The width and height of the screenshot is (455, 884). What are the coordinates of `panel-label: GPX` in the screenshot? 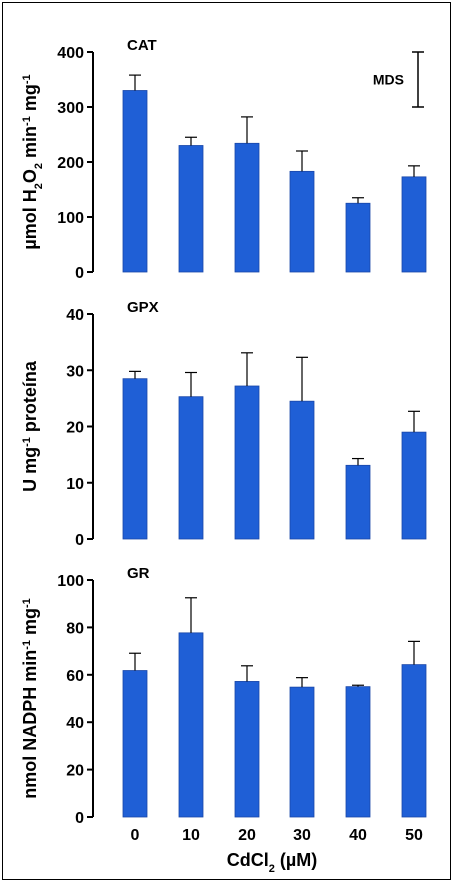 It's located at (143, 307).